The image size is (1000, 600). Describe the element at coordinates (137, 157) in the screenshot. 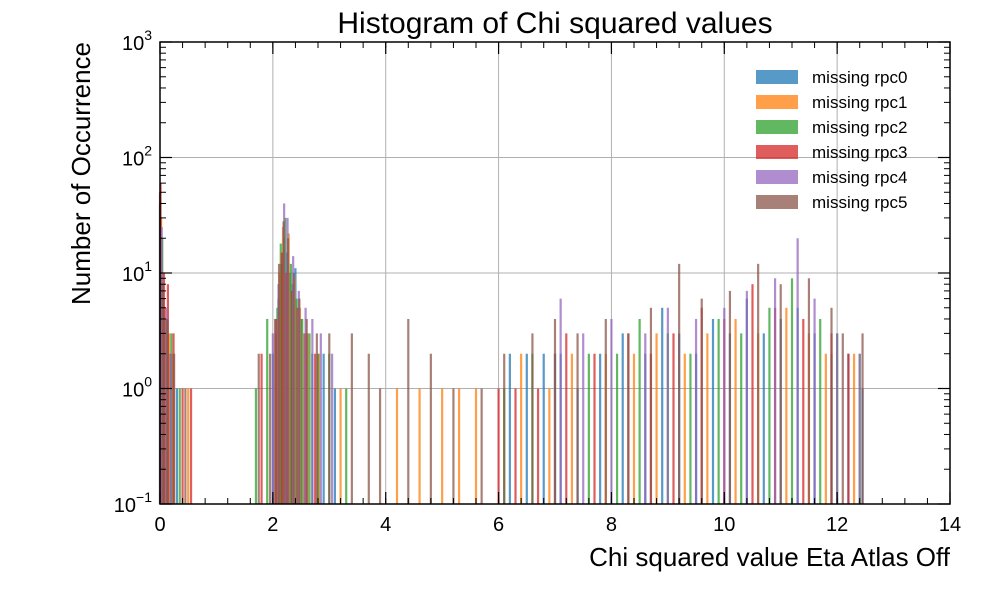

I see `y-tick-label: 10²` at that location.